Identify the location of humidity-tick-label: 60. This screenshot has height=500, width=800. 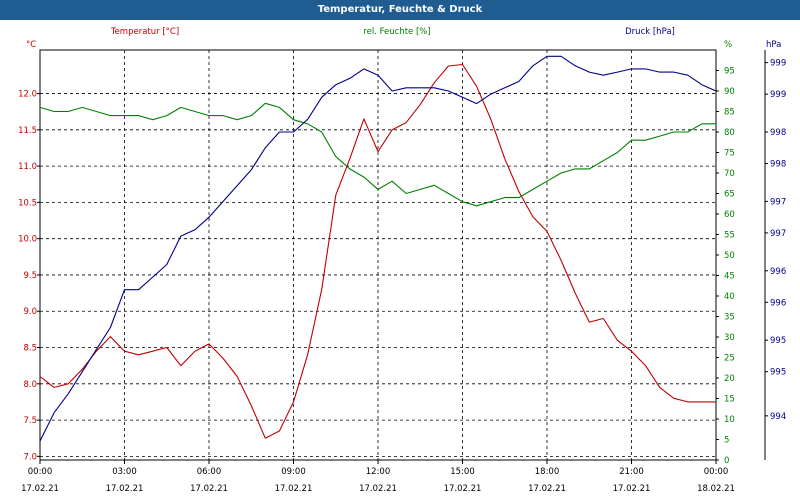
(729, 215).